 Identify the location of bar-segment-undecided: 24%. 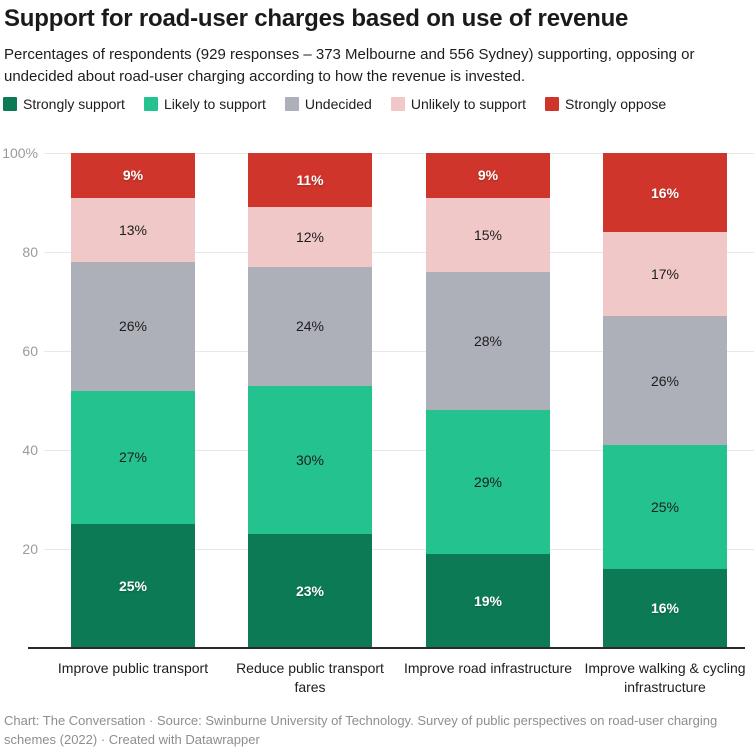
(310, 326).